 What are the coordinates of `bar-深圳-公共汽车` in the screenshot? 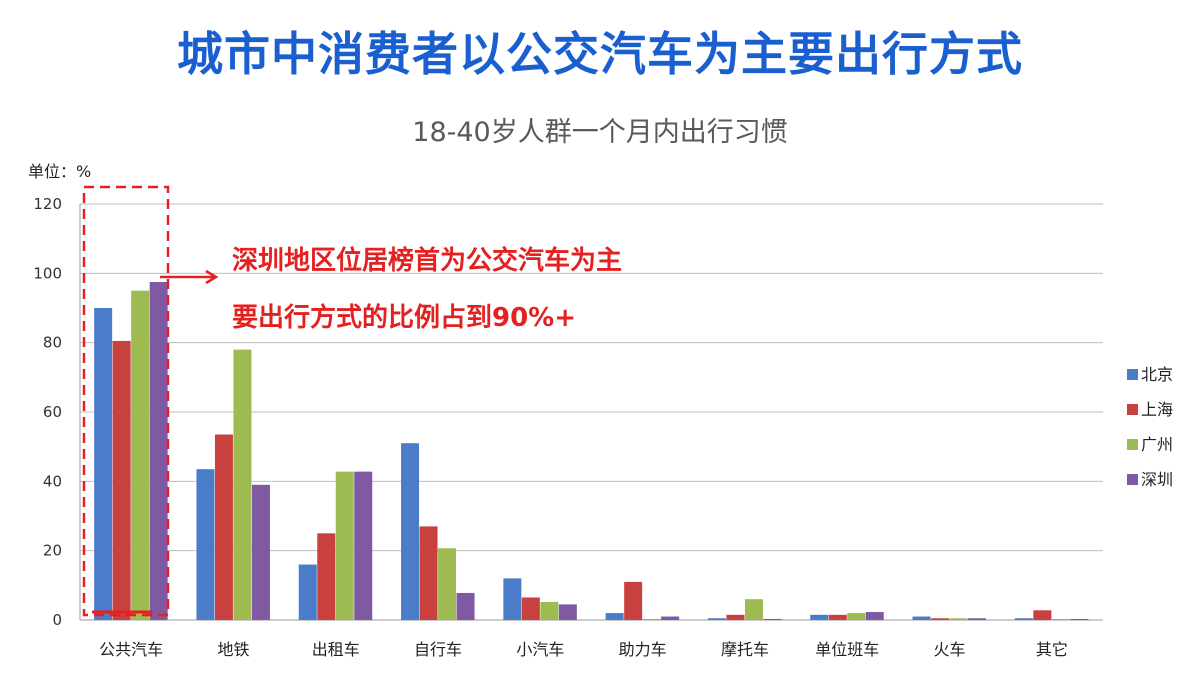 It's located at (158, 451).